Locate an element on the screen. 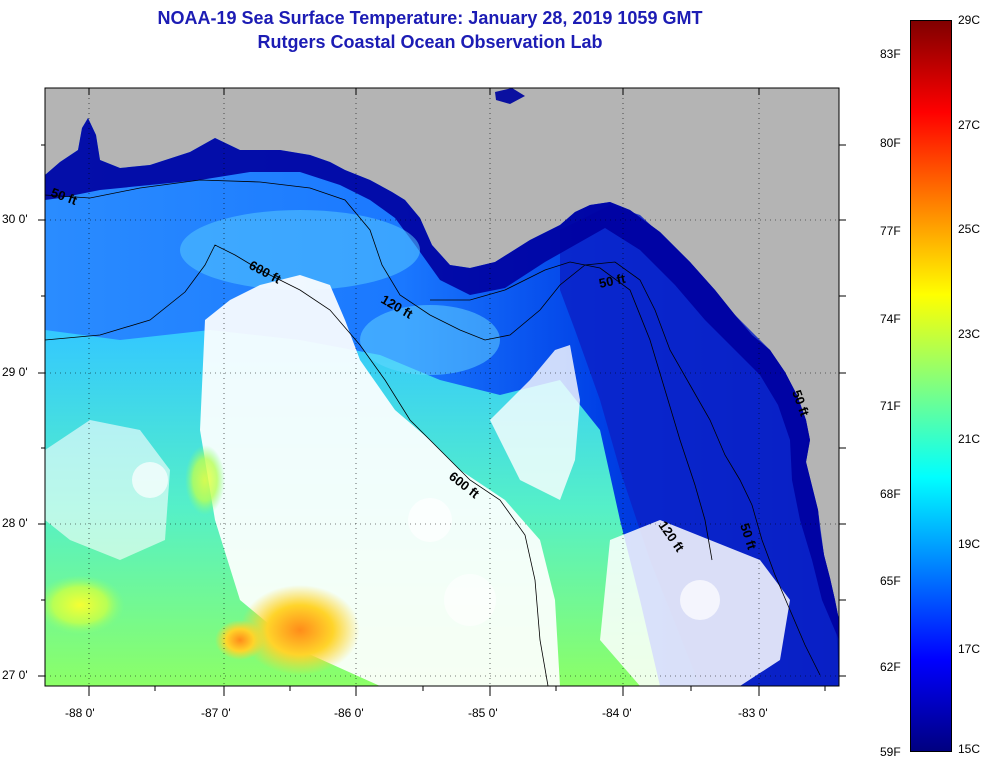  colorbar-f-label: 77F is located at coordinates (890, 231).